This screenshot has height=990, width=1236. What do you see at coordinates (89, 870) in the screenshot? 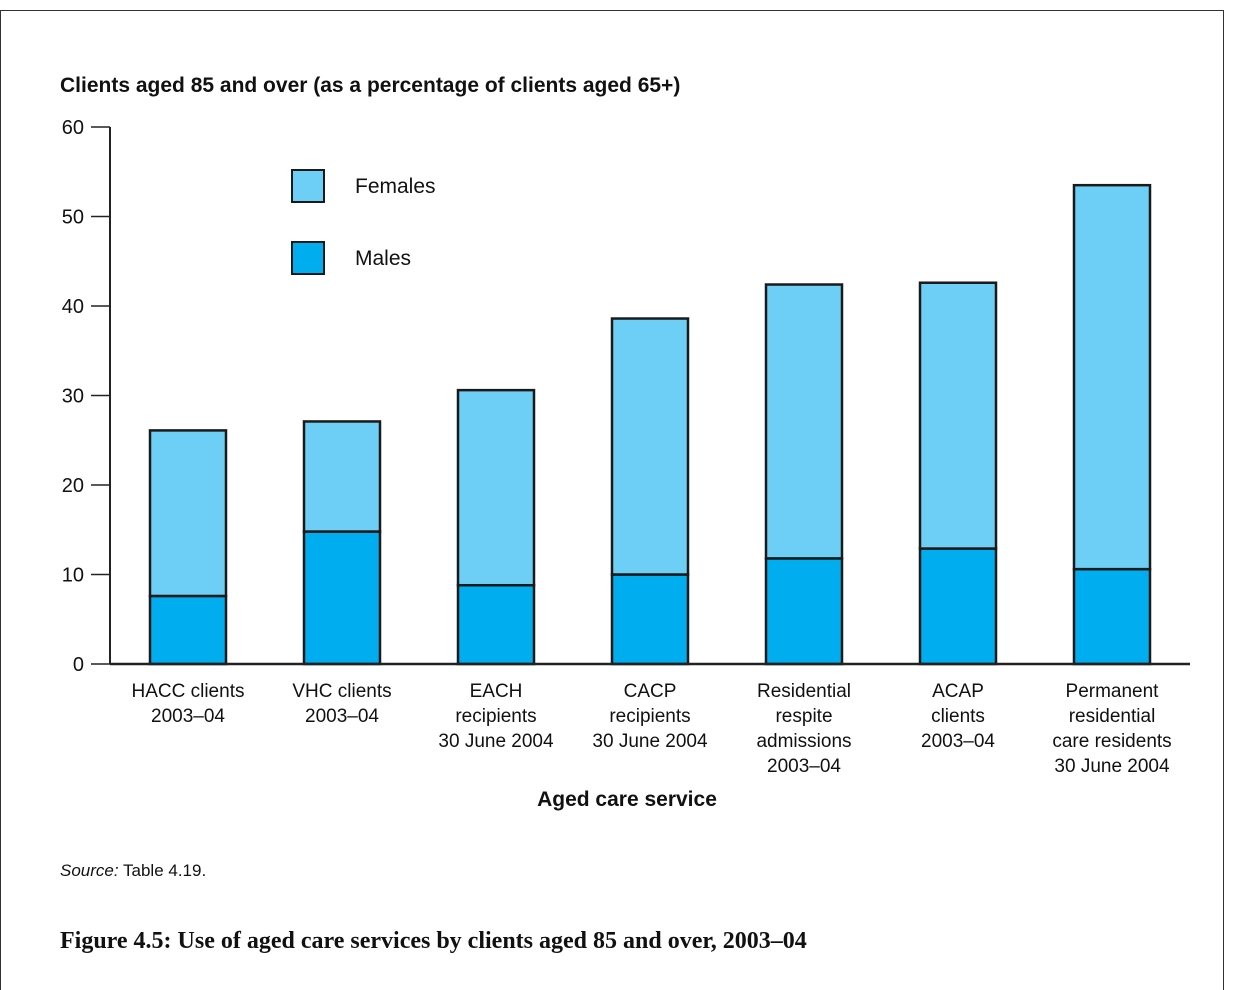
I see `source-label: Source:` at bounding box center [89, 870].